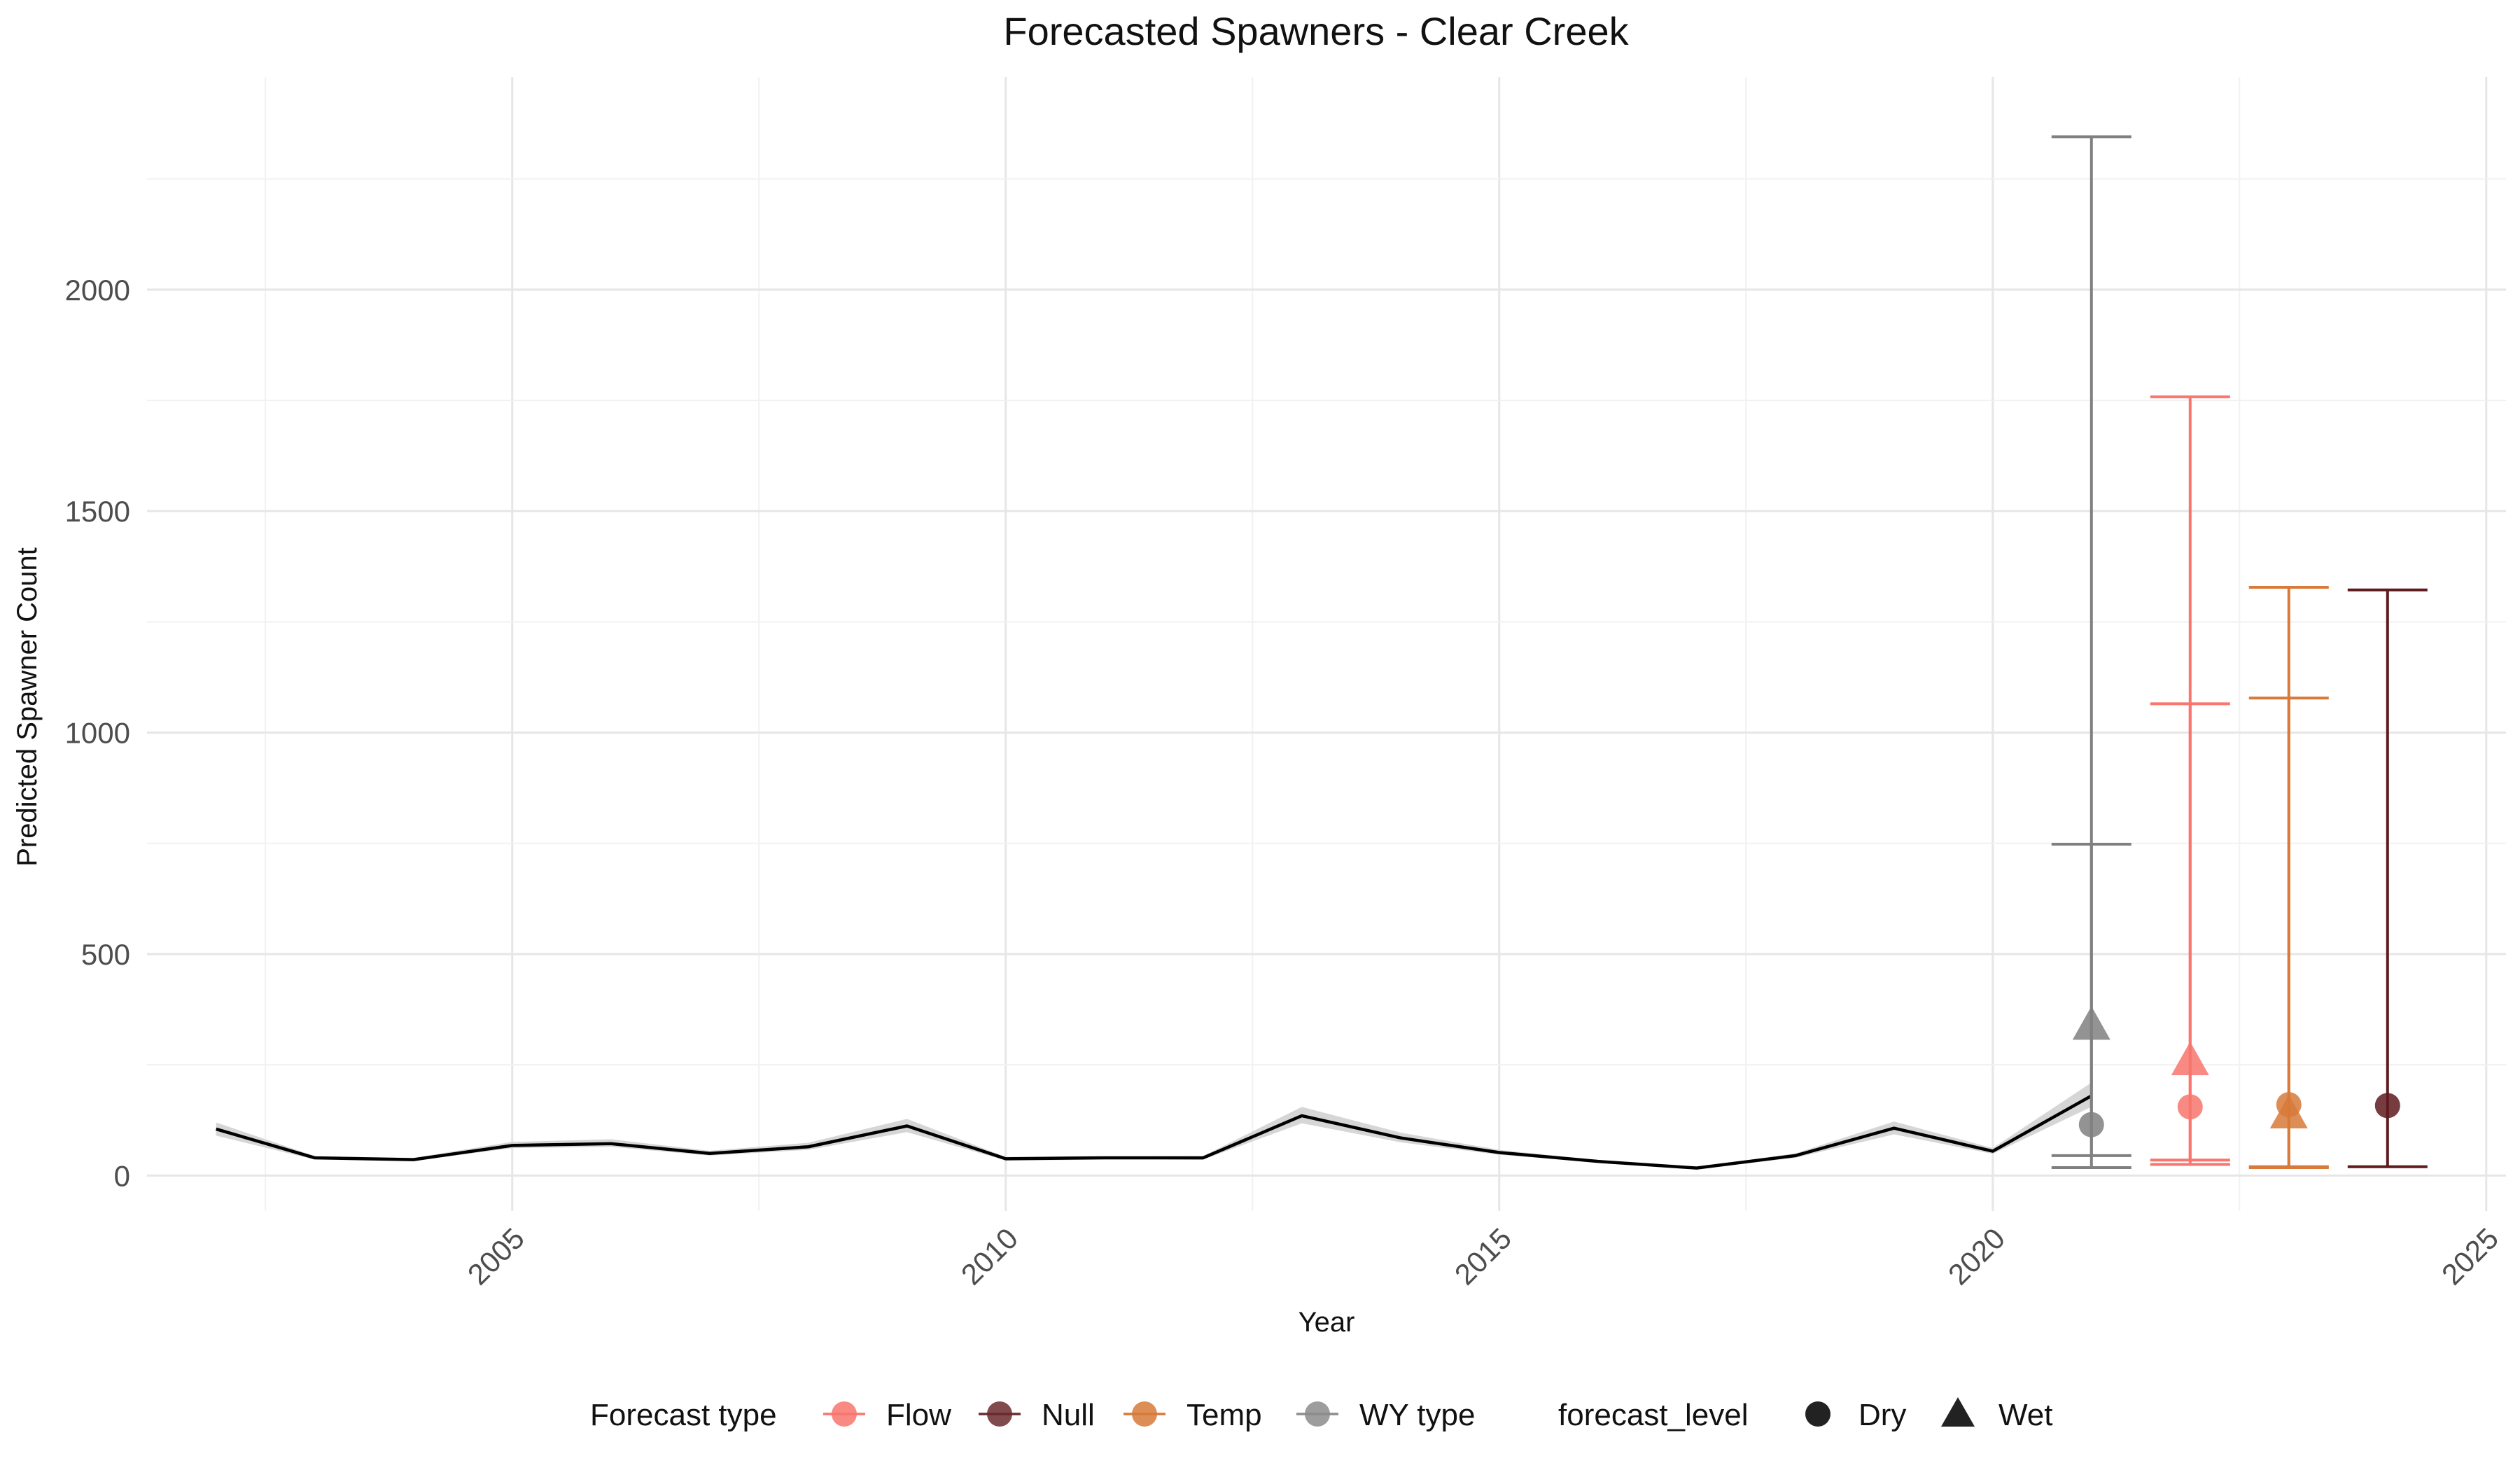 The height and width of the screenshot is (1470, 2520). I want to click on legend-item-wet: Wet, so click(1996, 1414).